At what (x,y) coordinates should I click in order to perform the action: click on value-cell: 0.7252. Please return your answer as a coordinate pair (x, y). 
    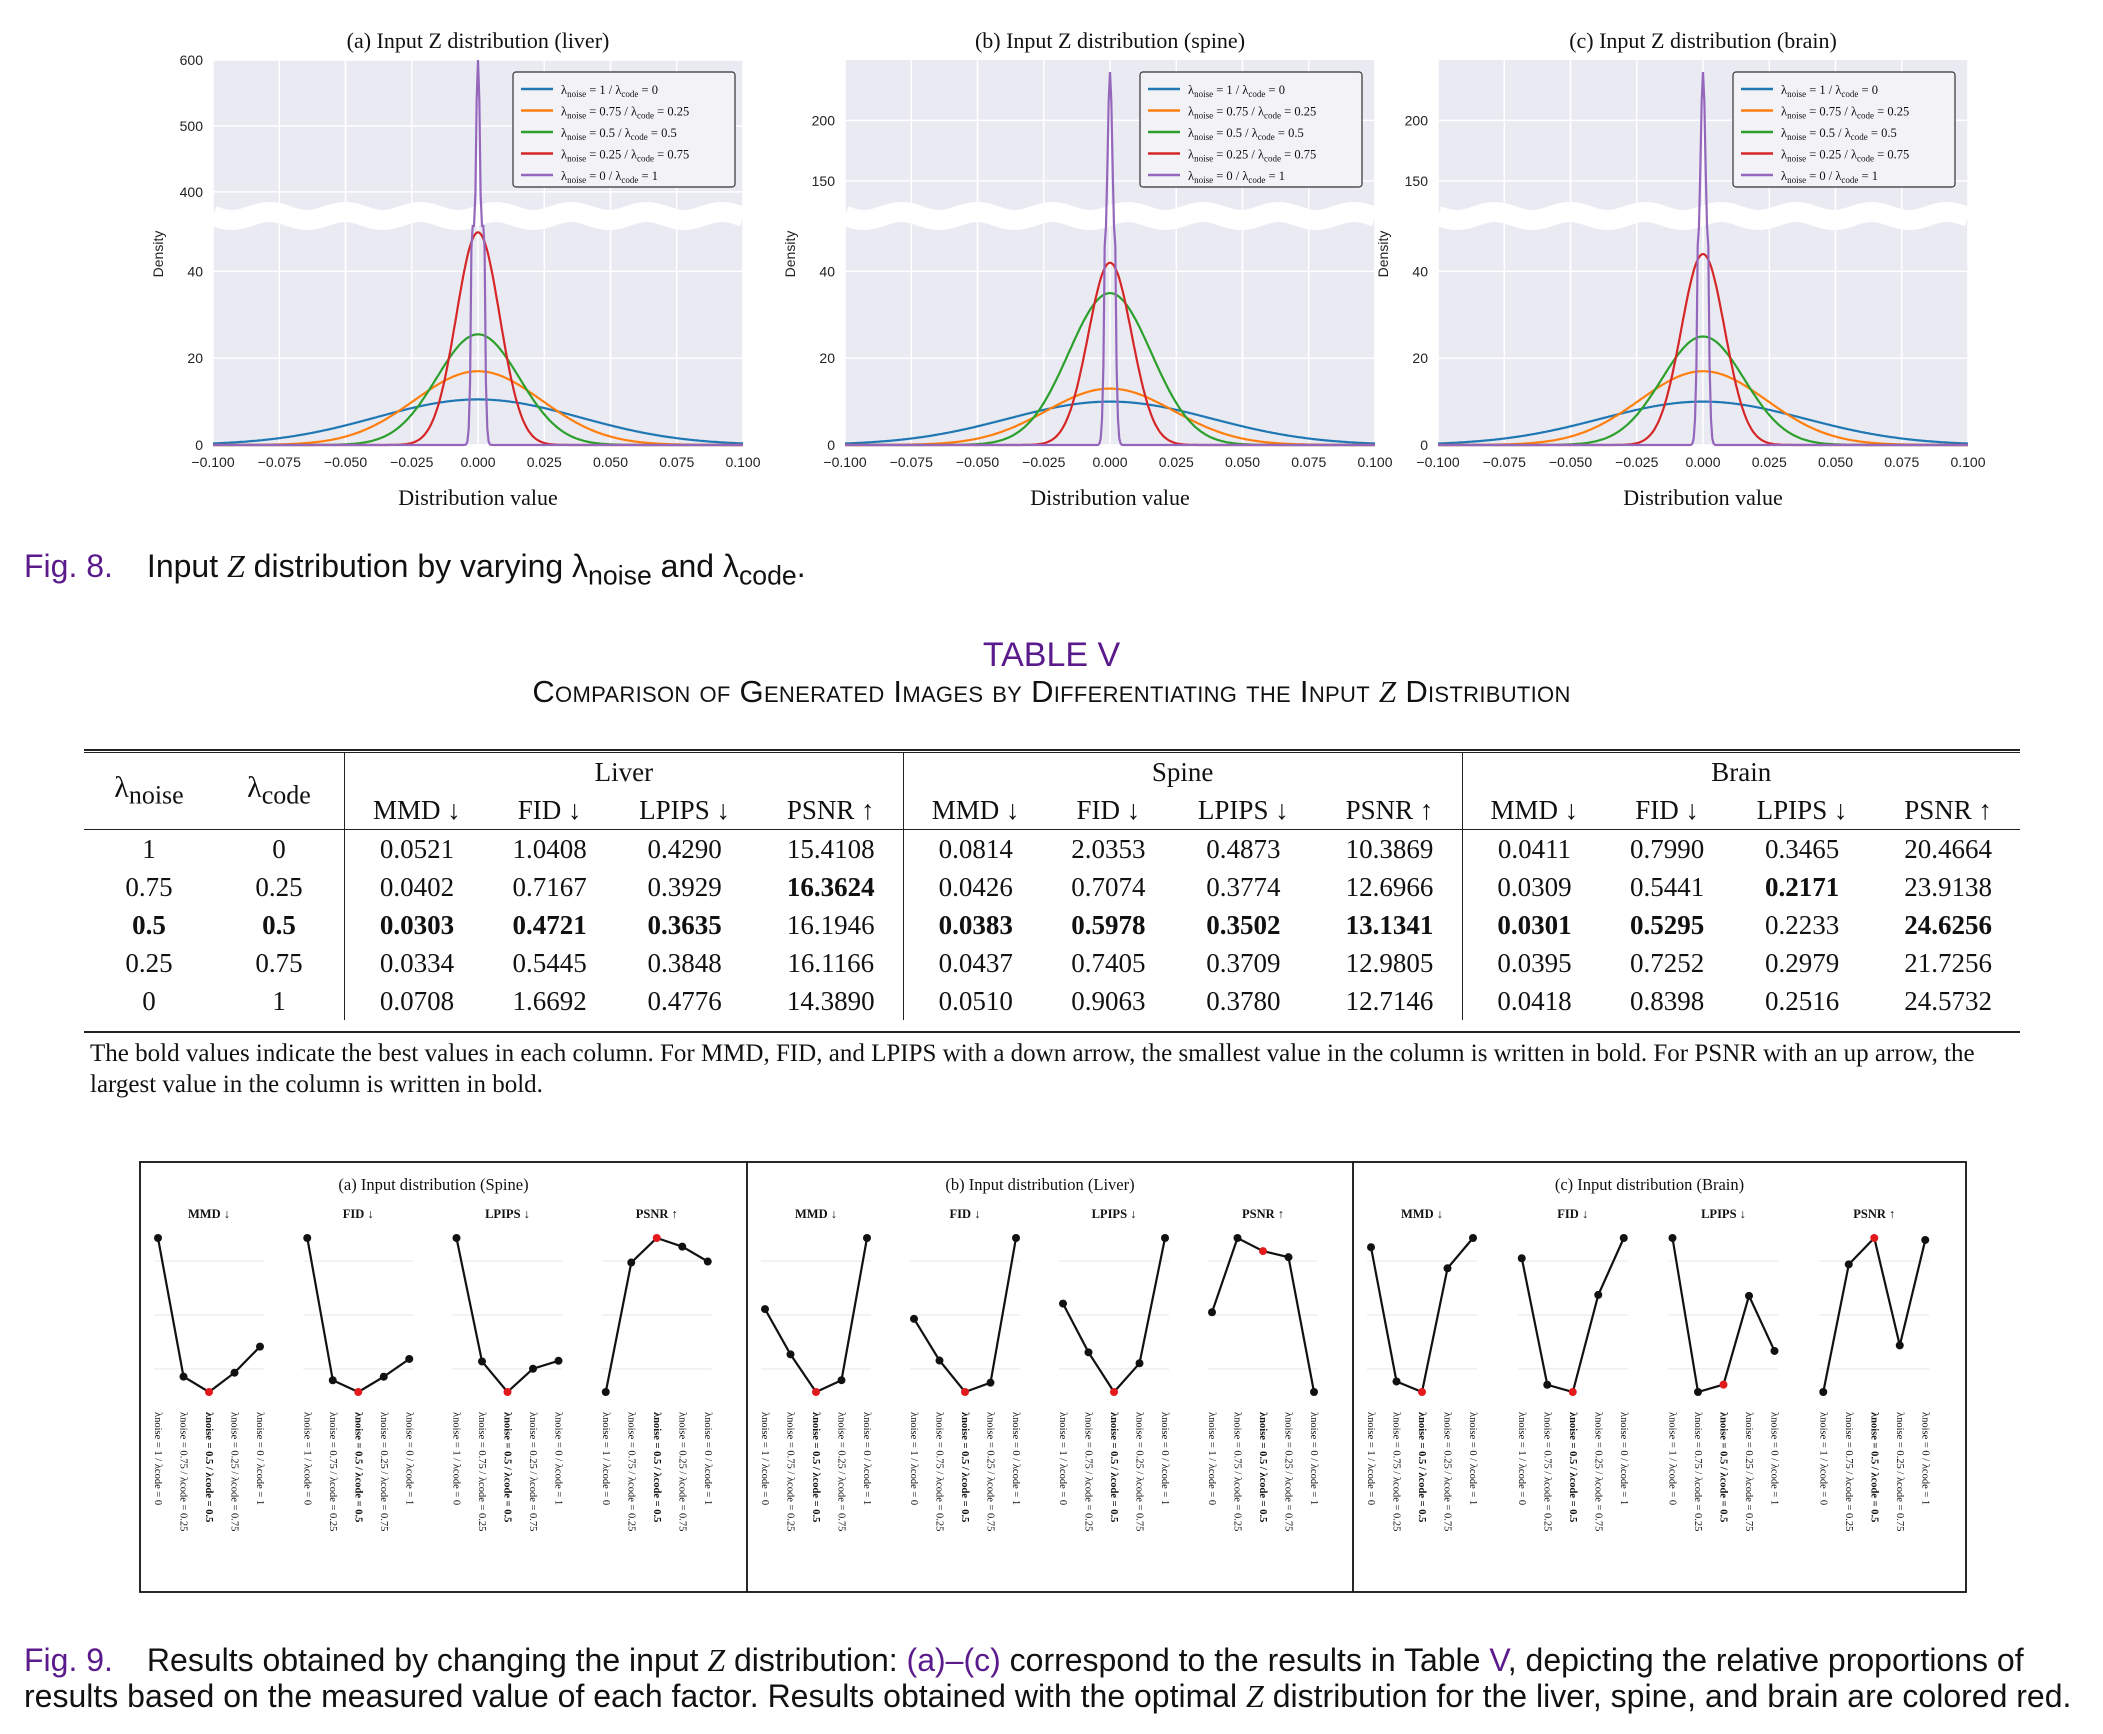
    Looking at the image, I should click on (1667, 962).